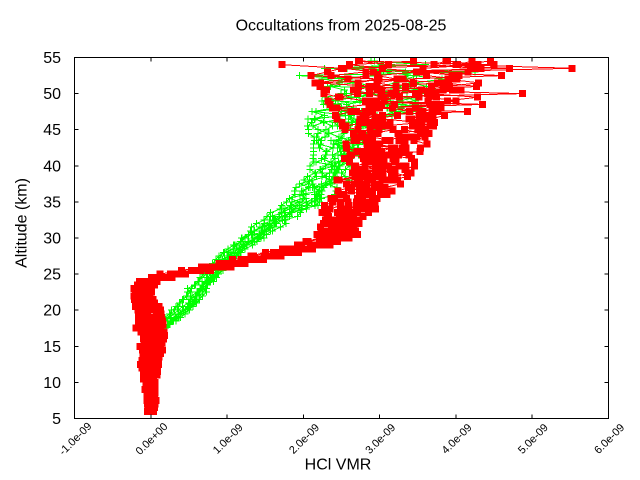 This screenshot has width=640, height=480. Describe the element at coordinates (52, 94) in the screenshot. I see `svg-text: 50` at that location.